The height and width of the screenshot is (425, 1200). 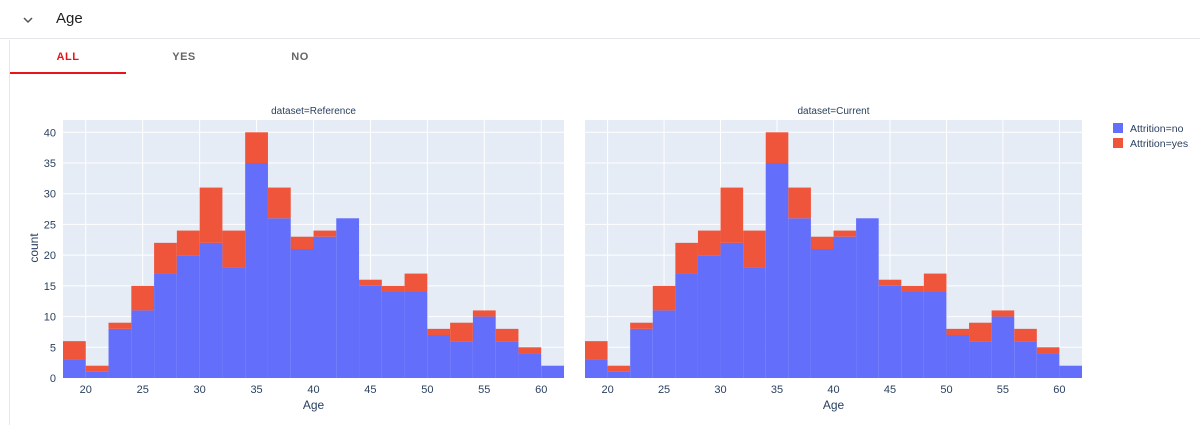 What do you see at coordinates (53, 379) in the screenshot?
I see `y-tick-label: 0` at bounding box center [53, 379].